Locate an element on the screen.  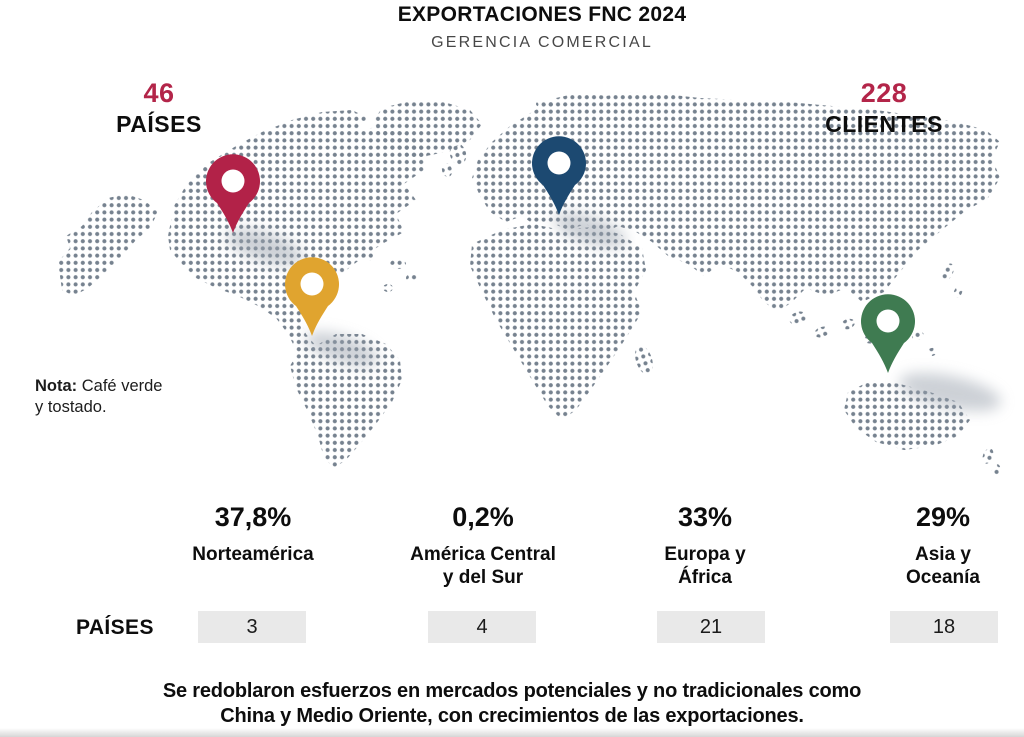
island-uk is located at coordinates (458, 154).